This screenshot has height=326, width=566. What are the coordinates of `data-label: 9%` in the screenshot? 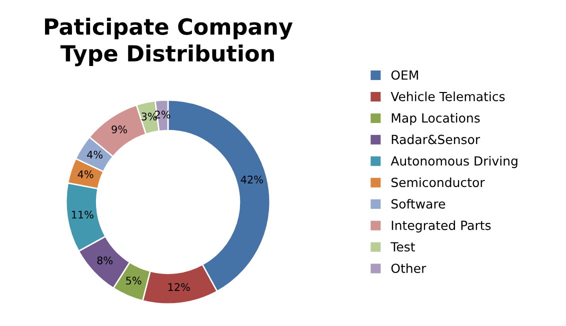 It's located at (119, 129).